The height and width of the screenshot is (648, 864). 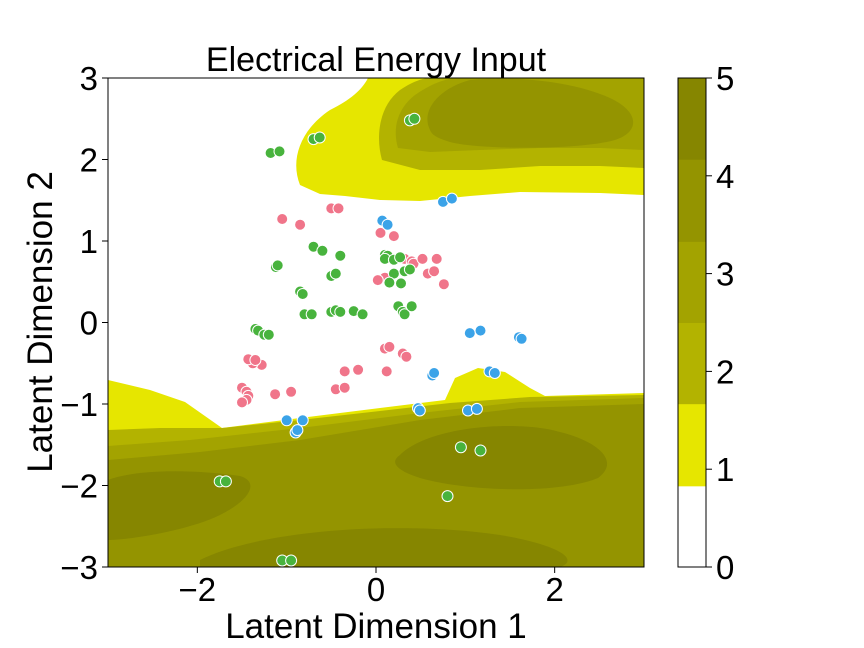 What do you see at coordinates (198, 589) in the screenshot?
I see `x-tick-label: −2` at bounding box center [198, 589].